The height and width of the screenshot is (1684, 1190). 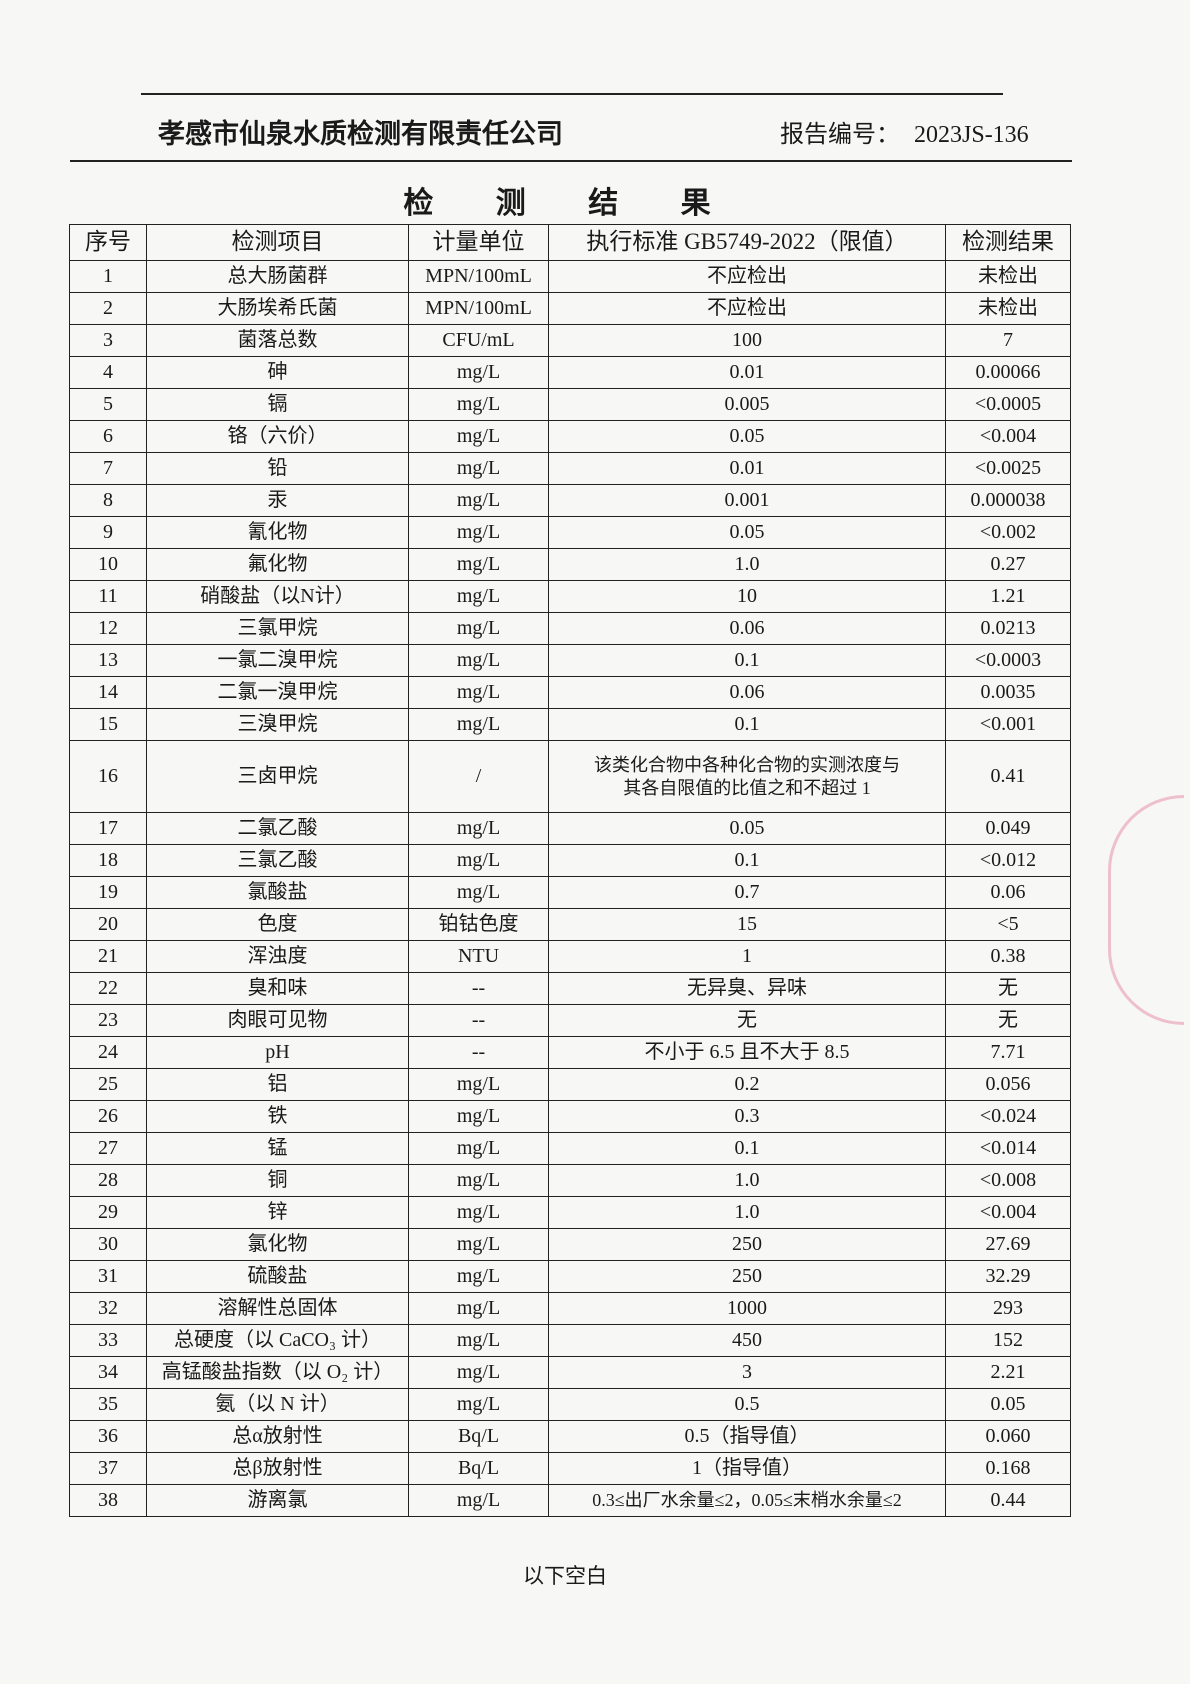 What do you see at coordinates (570, 988) in the screenshot?
I see `table-row: 22 臭和味 -- 无异臭、异味无` at bounding box center [570, 988].